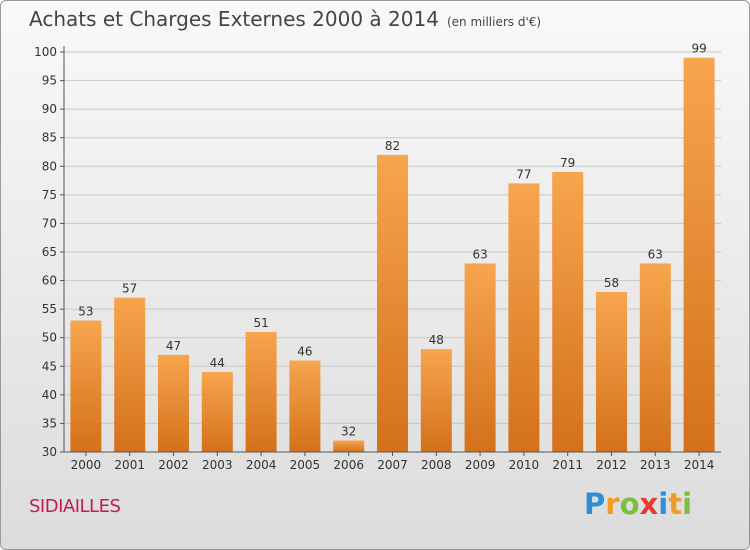 The width and height of the screenshot is (750, 550). I want to click on y-tick-label: 75, so click(49, 195).